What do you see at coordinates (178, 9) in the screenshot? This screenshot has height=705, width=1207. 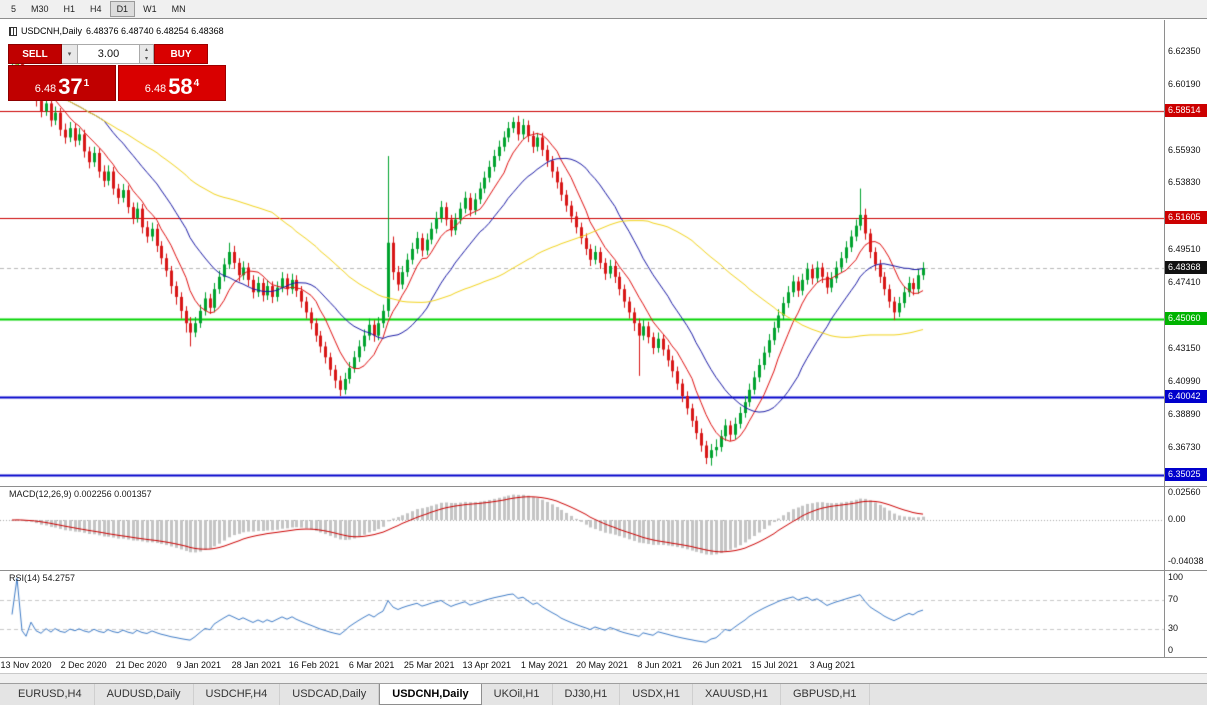 I see `timeframe-button-mn: MN` at bounding box center [178, 9].